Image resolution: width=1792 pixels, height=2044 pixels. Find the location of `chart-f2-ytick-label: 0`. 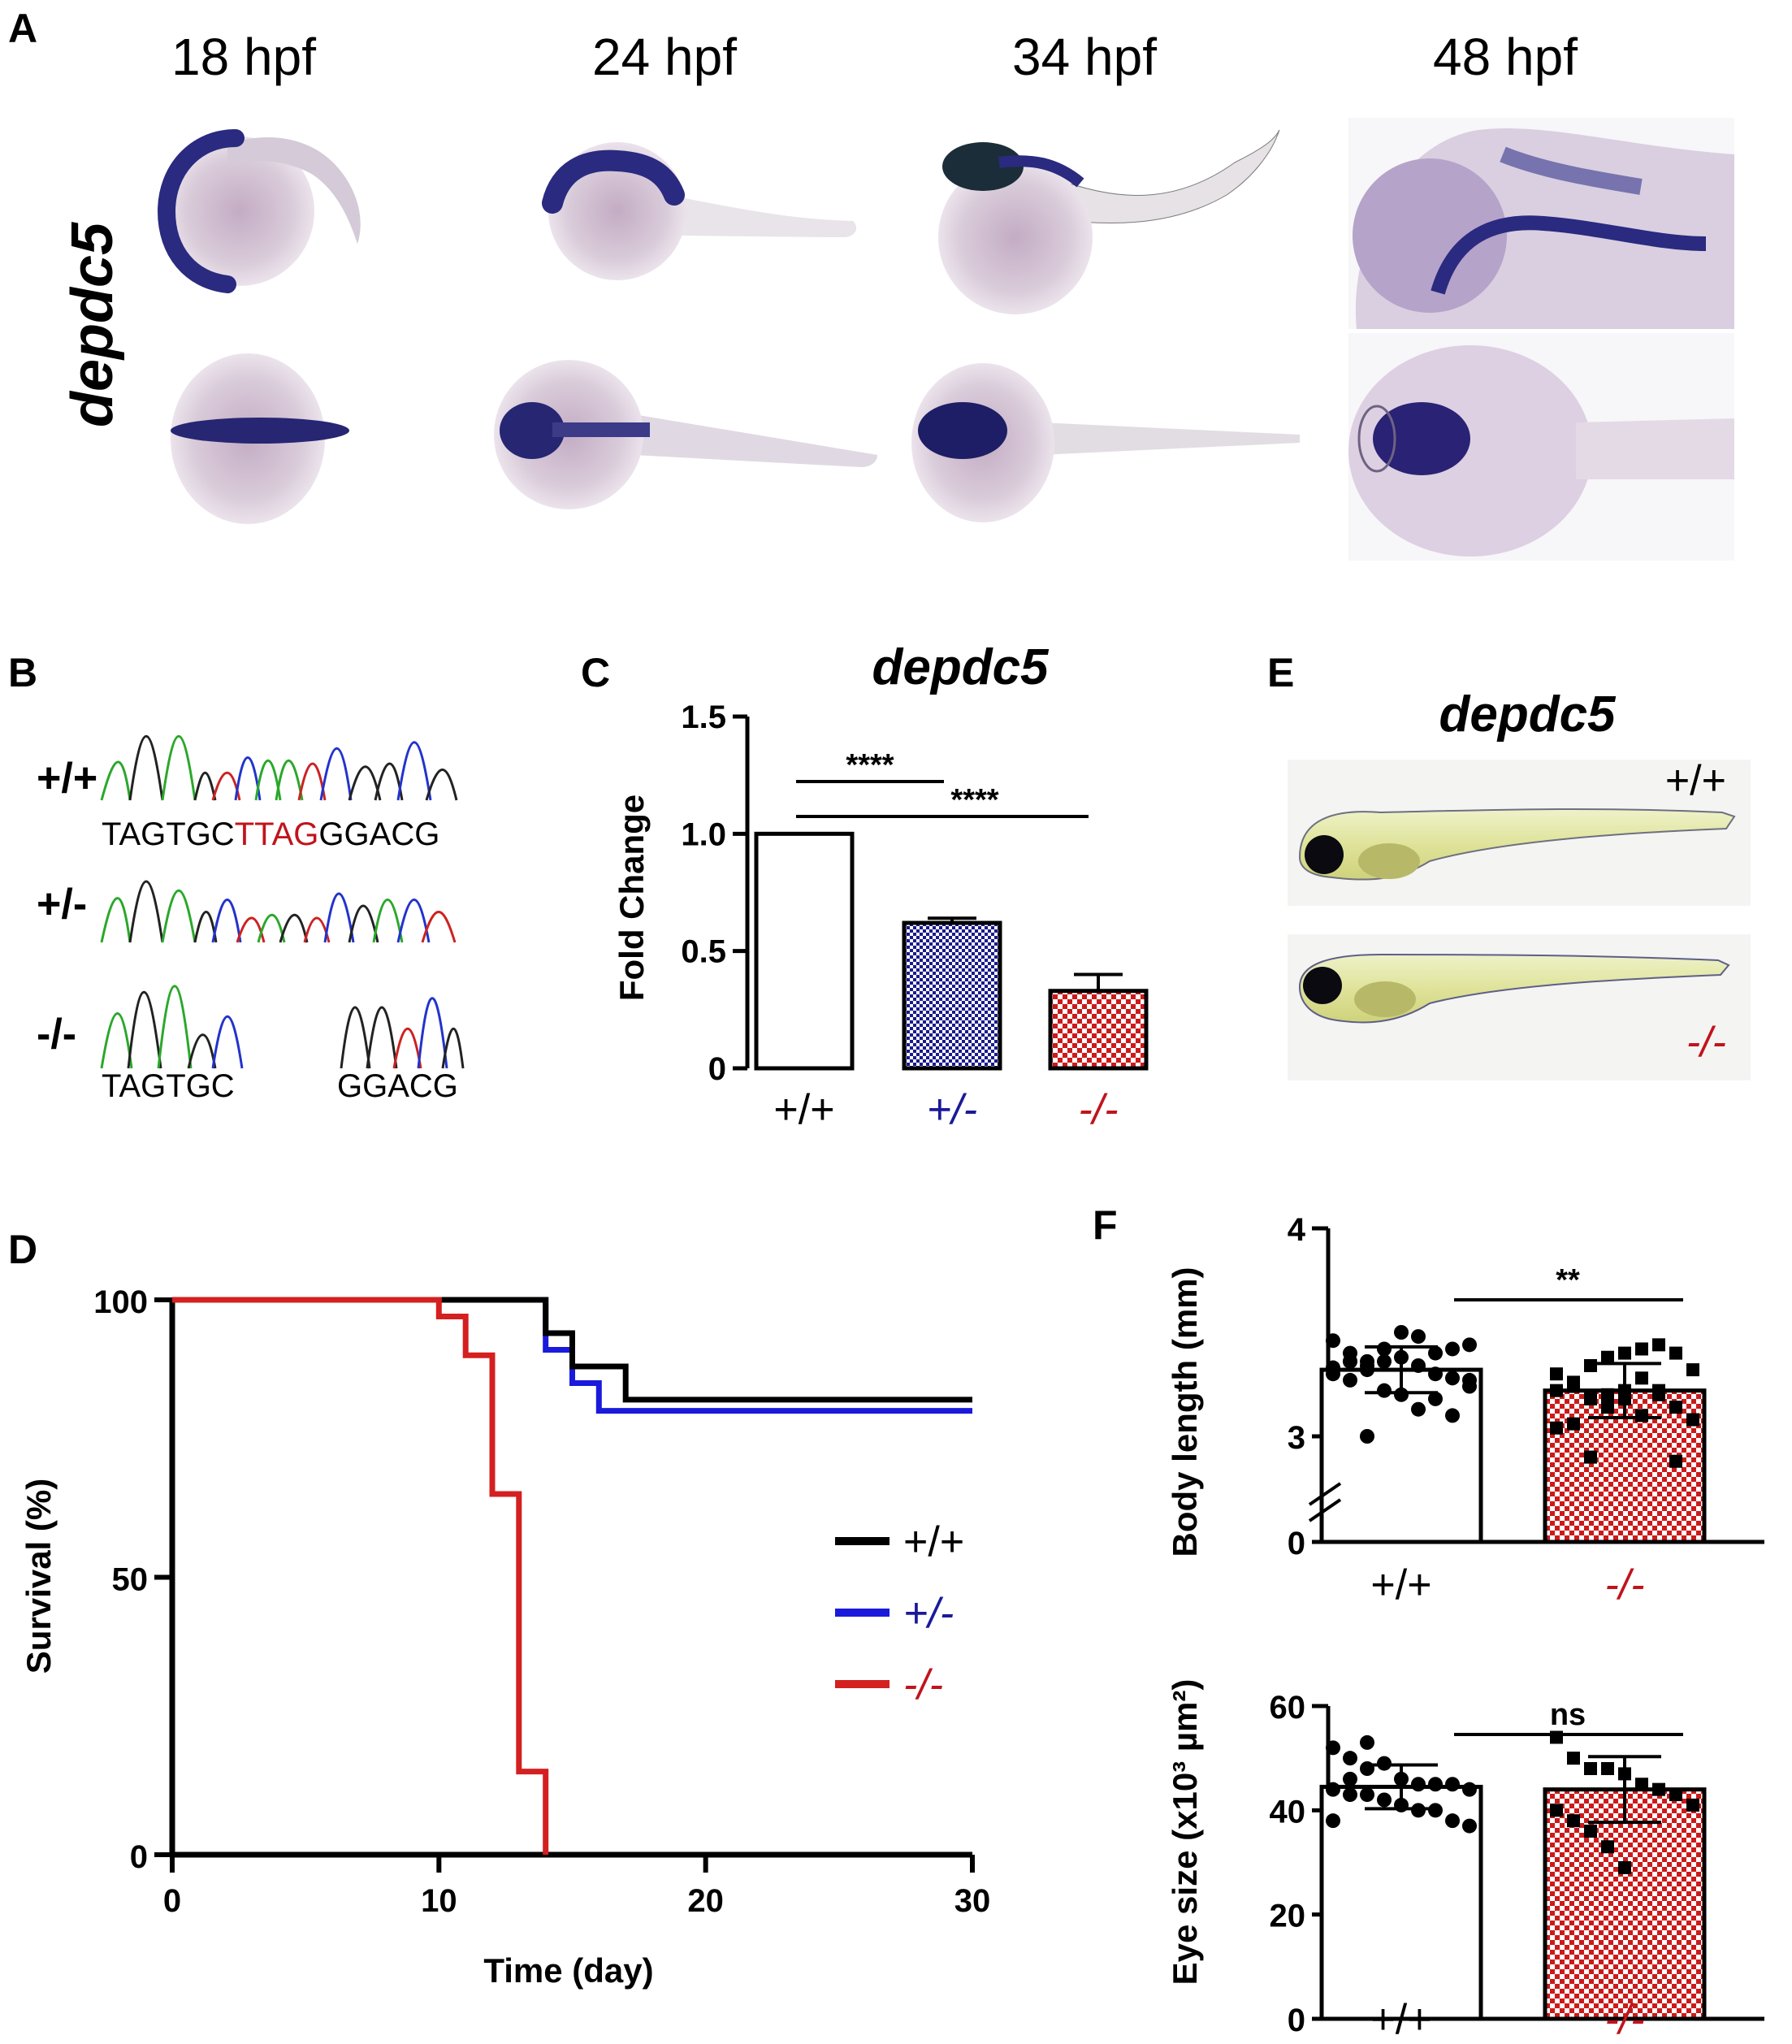

chart-f2-ytick-label: 0 is located at coordinates (1296, 2021).